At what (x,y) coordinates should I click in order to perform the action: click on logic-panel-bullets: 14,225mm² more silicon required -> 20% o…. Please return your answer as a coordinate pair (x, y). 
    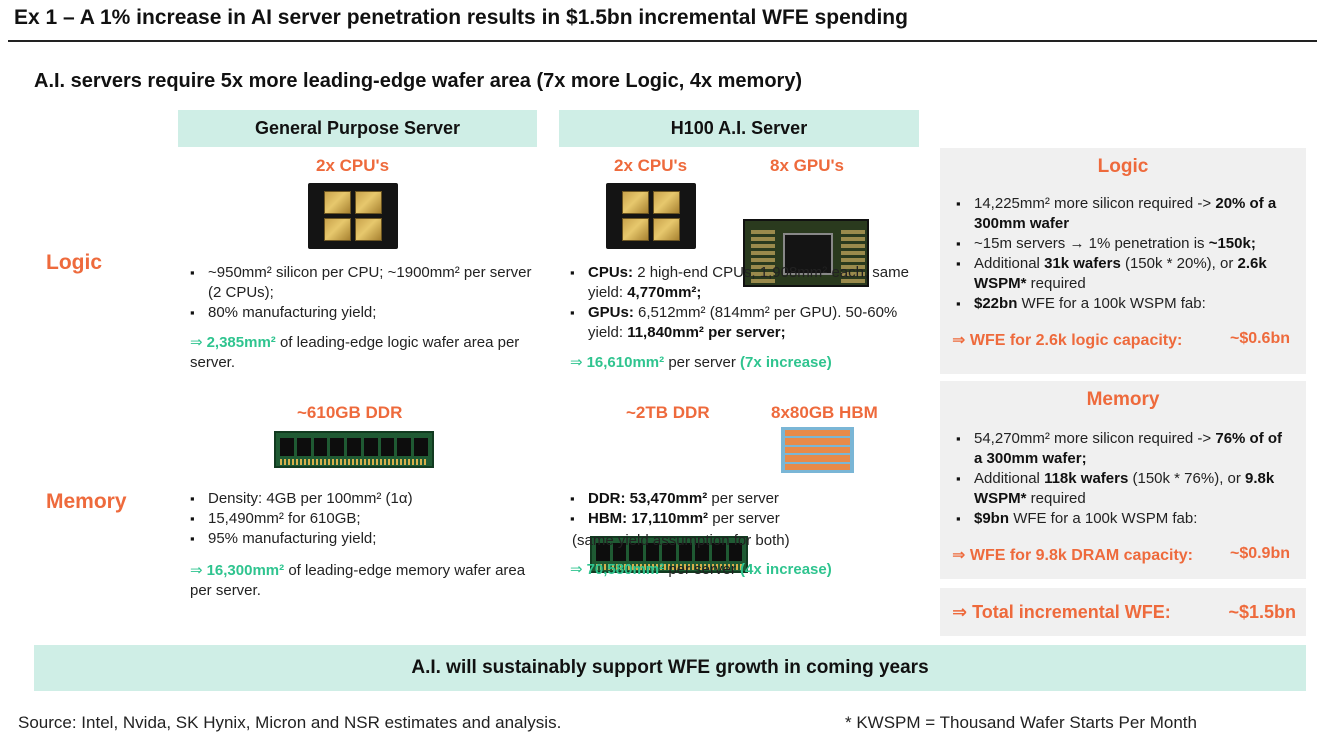
    Looking at the image, I should click on (1122, 254).